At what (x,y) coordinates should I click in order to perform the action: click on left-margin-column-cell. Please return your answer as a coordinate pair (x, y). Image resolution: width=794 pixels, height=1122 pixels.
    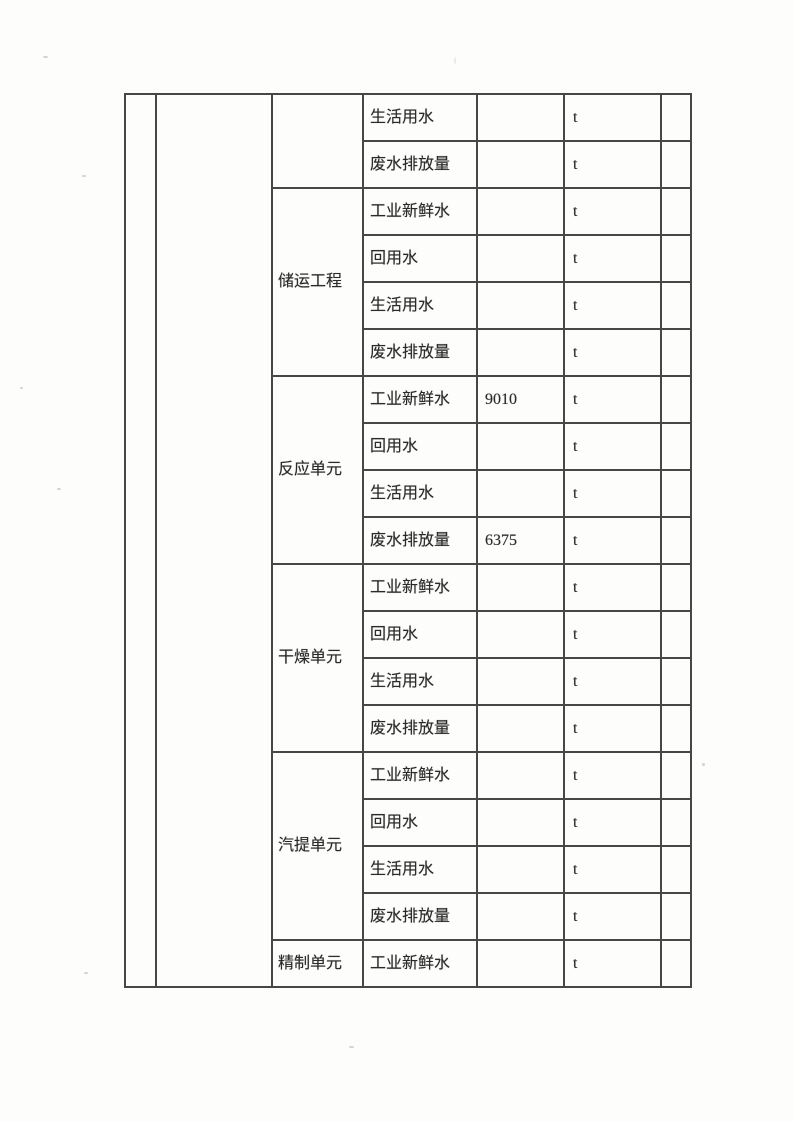
    Looking at the image, I should click on (140, 540).